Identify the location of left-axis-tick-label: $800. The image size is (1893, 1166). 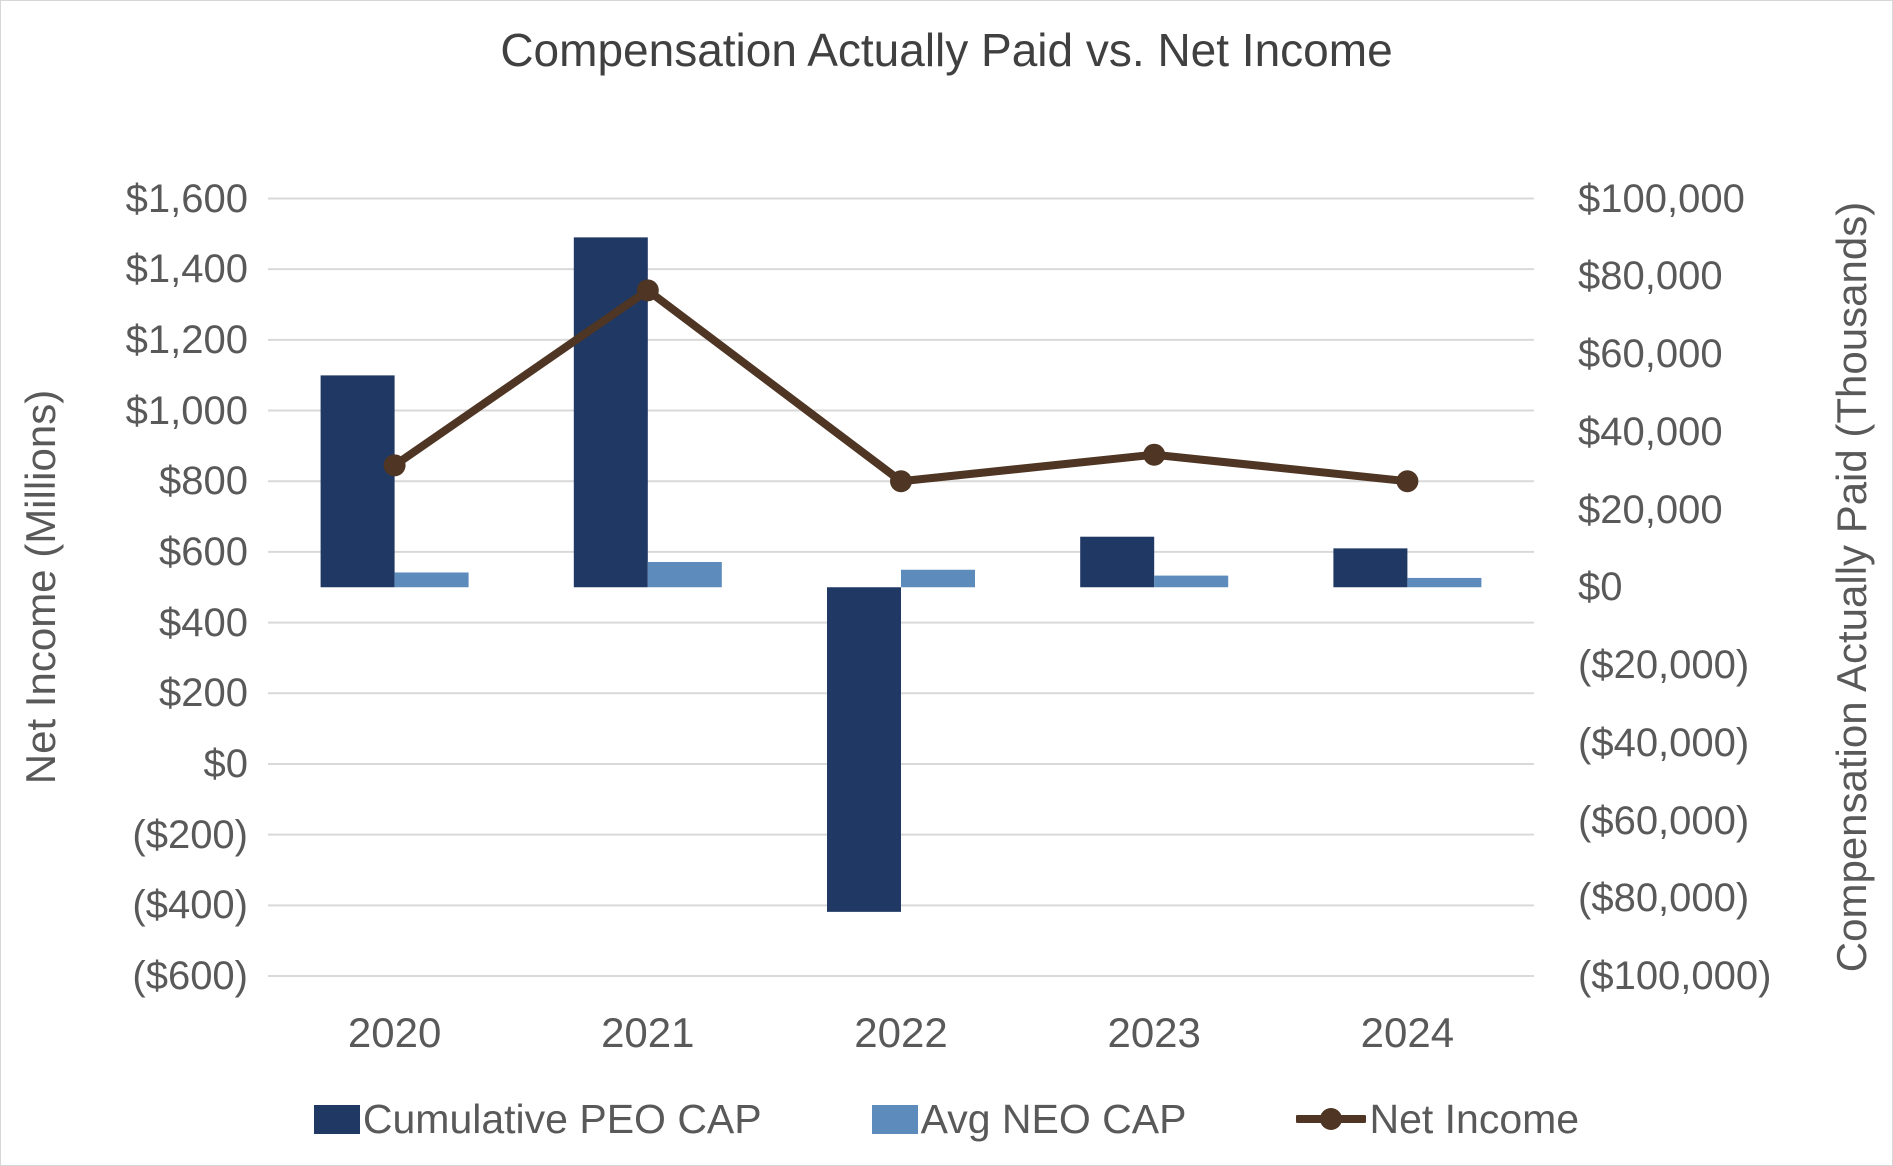
(203, 481).